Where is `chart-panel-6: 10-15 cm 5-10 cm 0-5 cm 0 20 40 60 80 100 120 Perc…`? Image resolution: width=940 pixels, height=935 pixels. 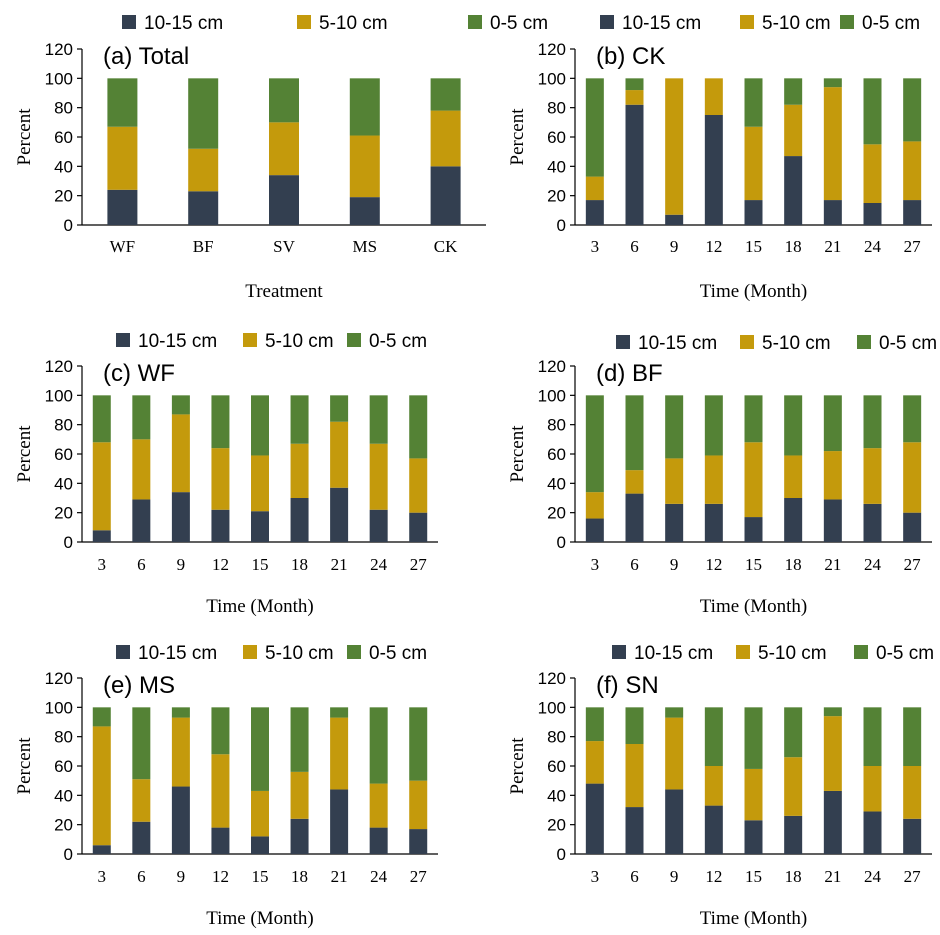 chart-panel-6: 10-15 cm 5-10 cm 0-5 cm 0 20 40 60 80 100 120 Perc… is located at coordinates (720, 786).